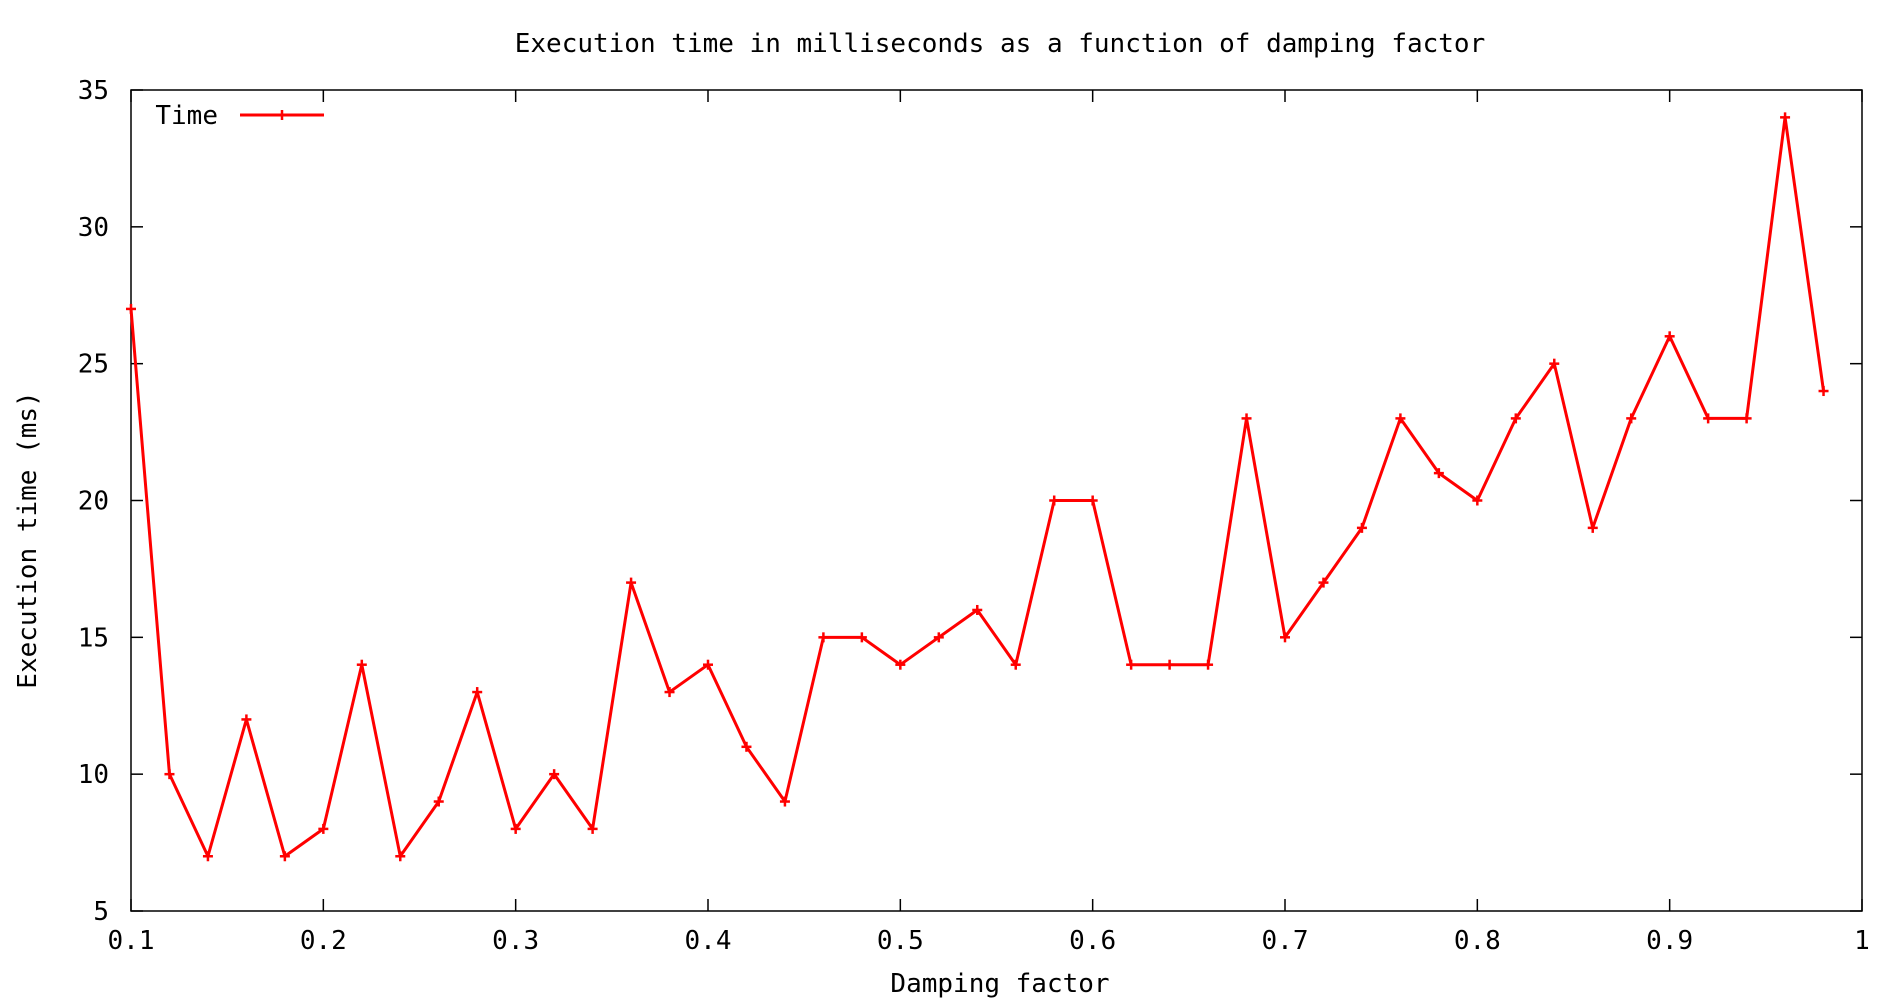 This screenshot has height=1000, width=1900. Describe the element at coordinates (131, 941) in the screenshot. I see `x-tick-label: 0.1` at that location.